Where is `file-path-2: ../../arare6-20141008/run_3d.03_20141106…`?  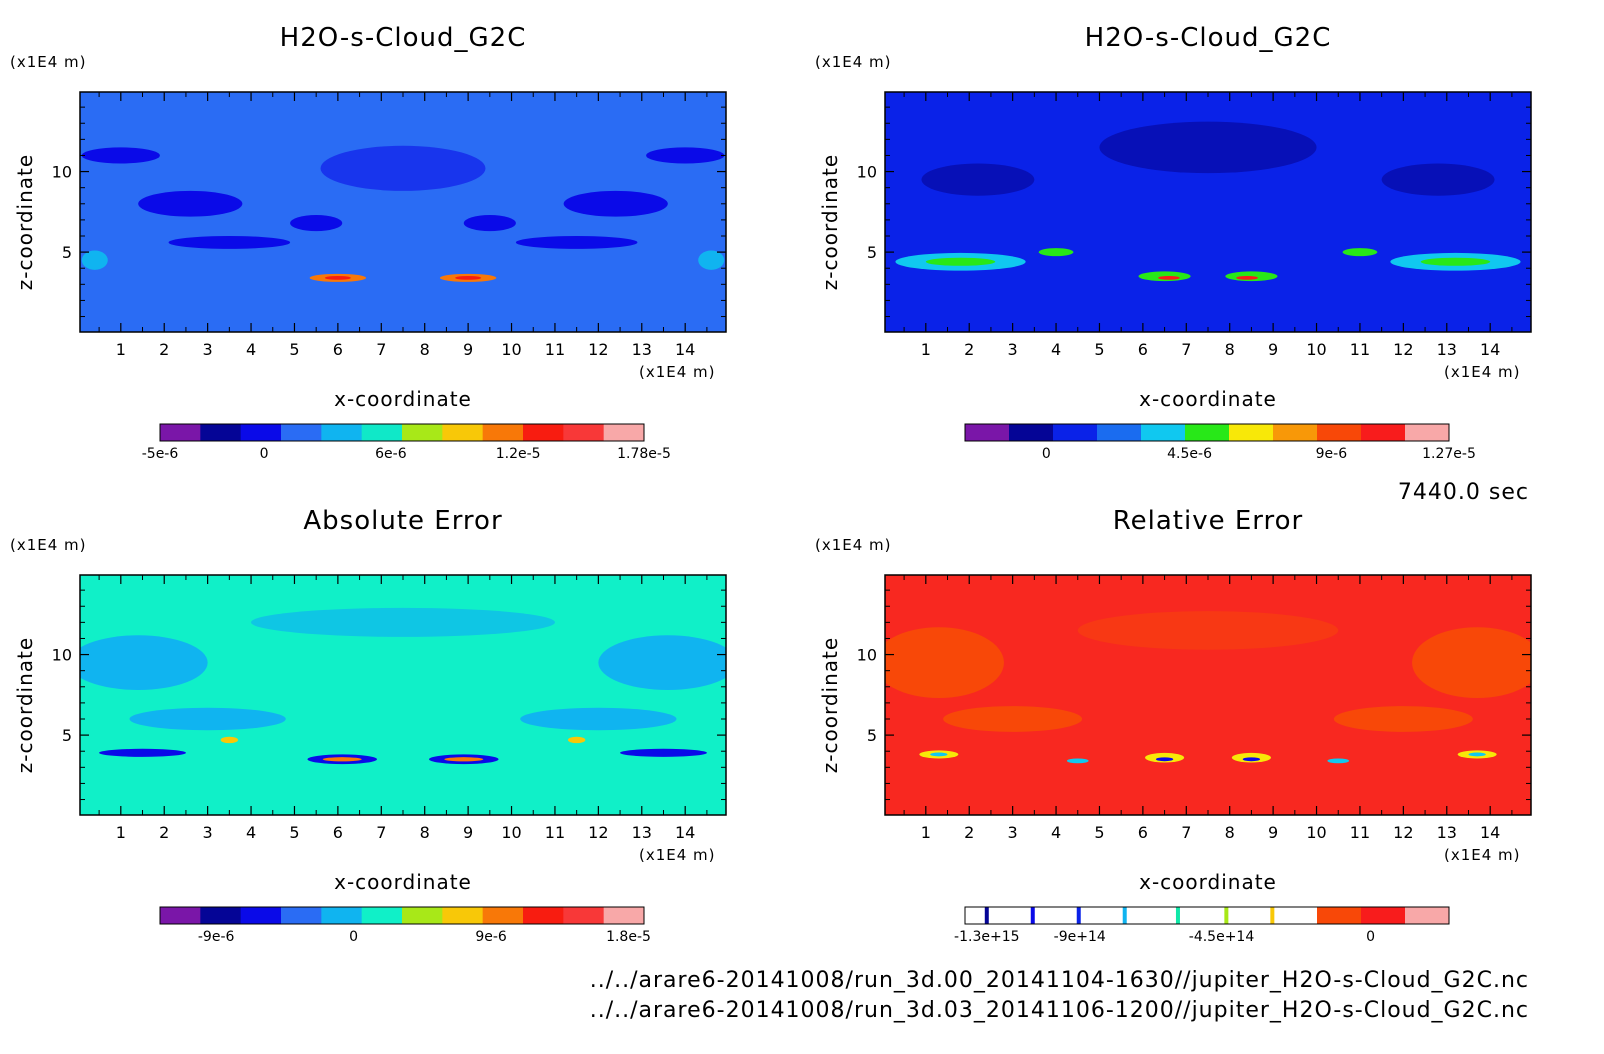
file-path-2: ../../arare6-20141008/run_3d.03_20141106… is located at coordinates (1059, 1010).